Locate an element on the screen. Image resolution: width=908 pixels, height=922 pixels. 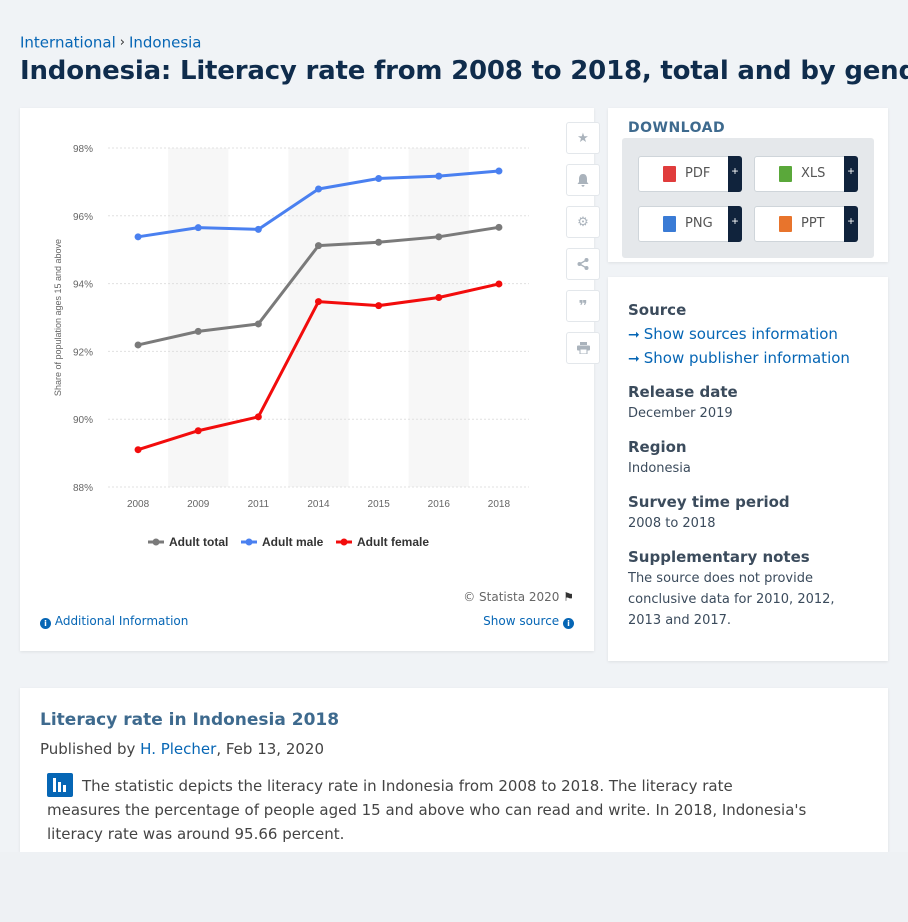
show-publisher-label: Show publisher information is located at coordinates (746, 358).